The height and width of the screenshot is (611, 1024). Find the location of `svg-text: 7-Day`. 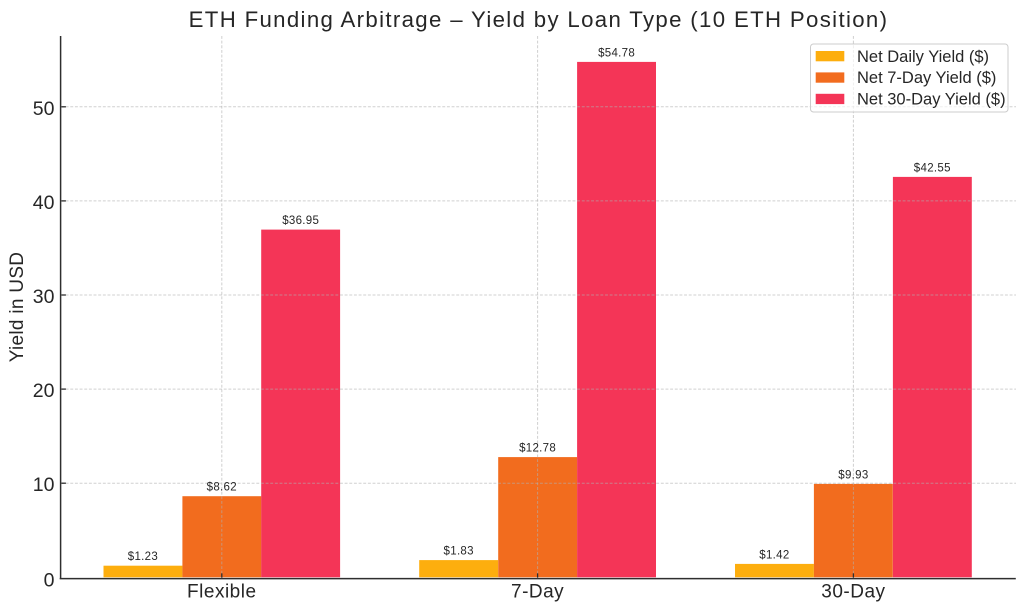

svg-text: 7-Day is located at coordinates (537, 592).